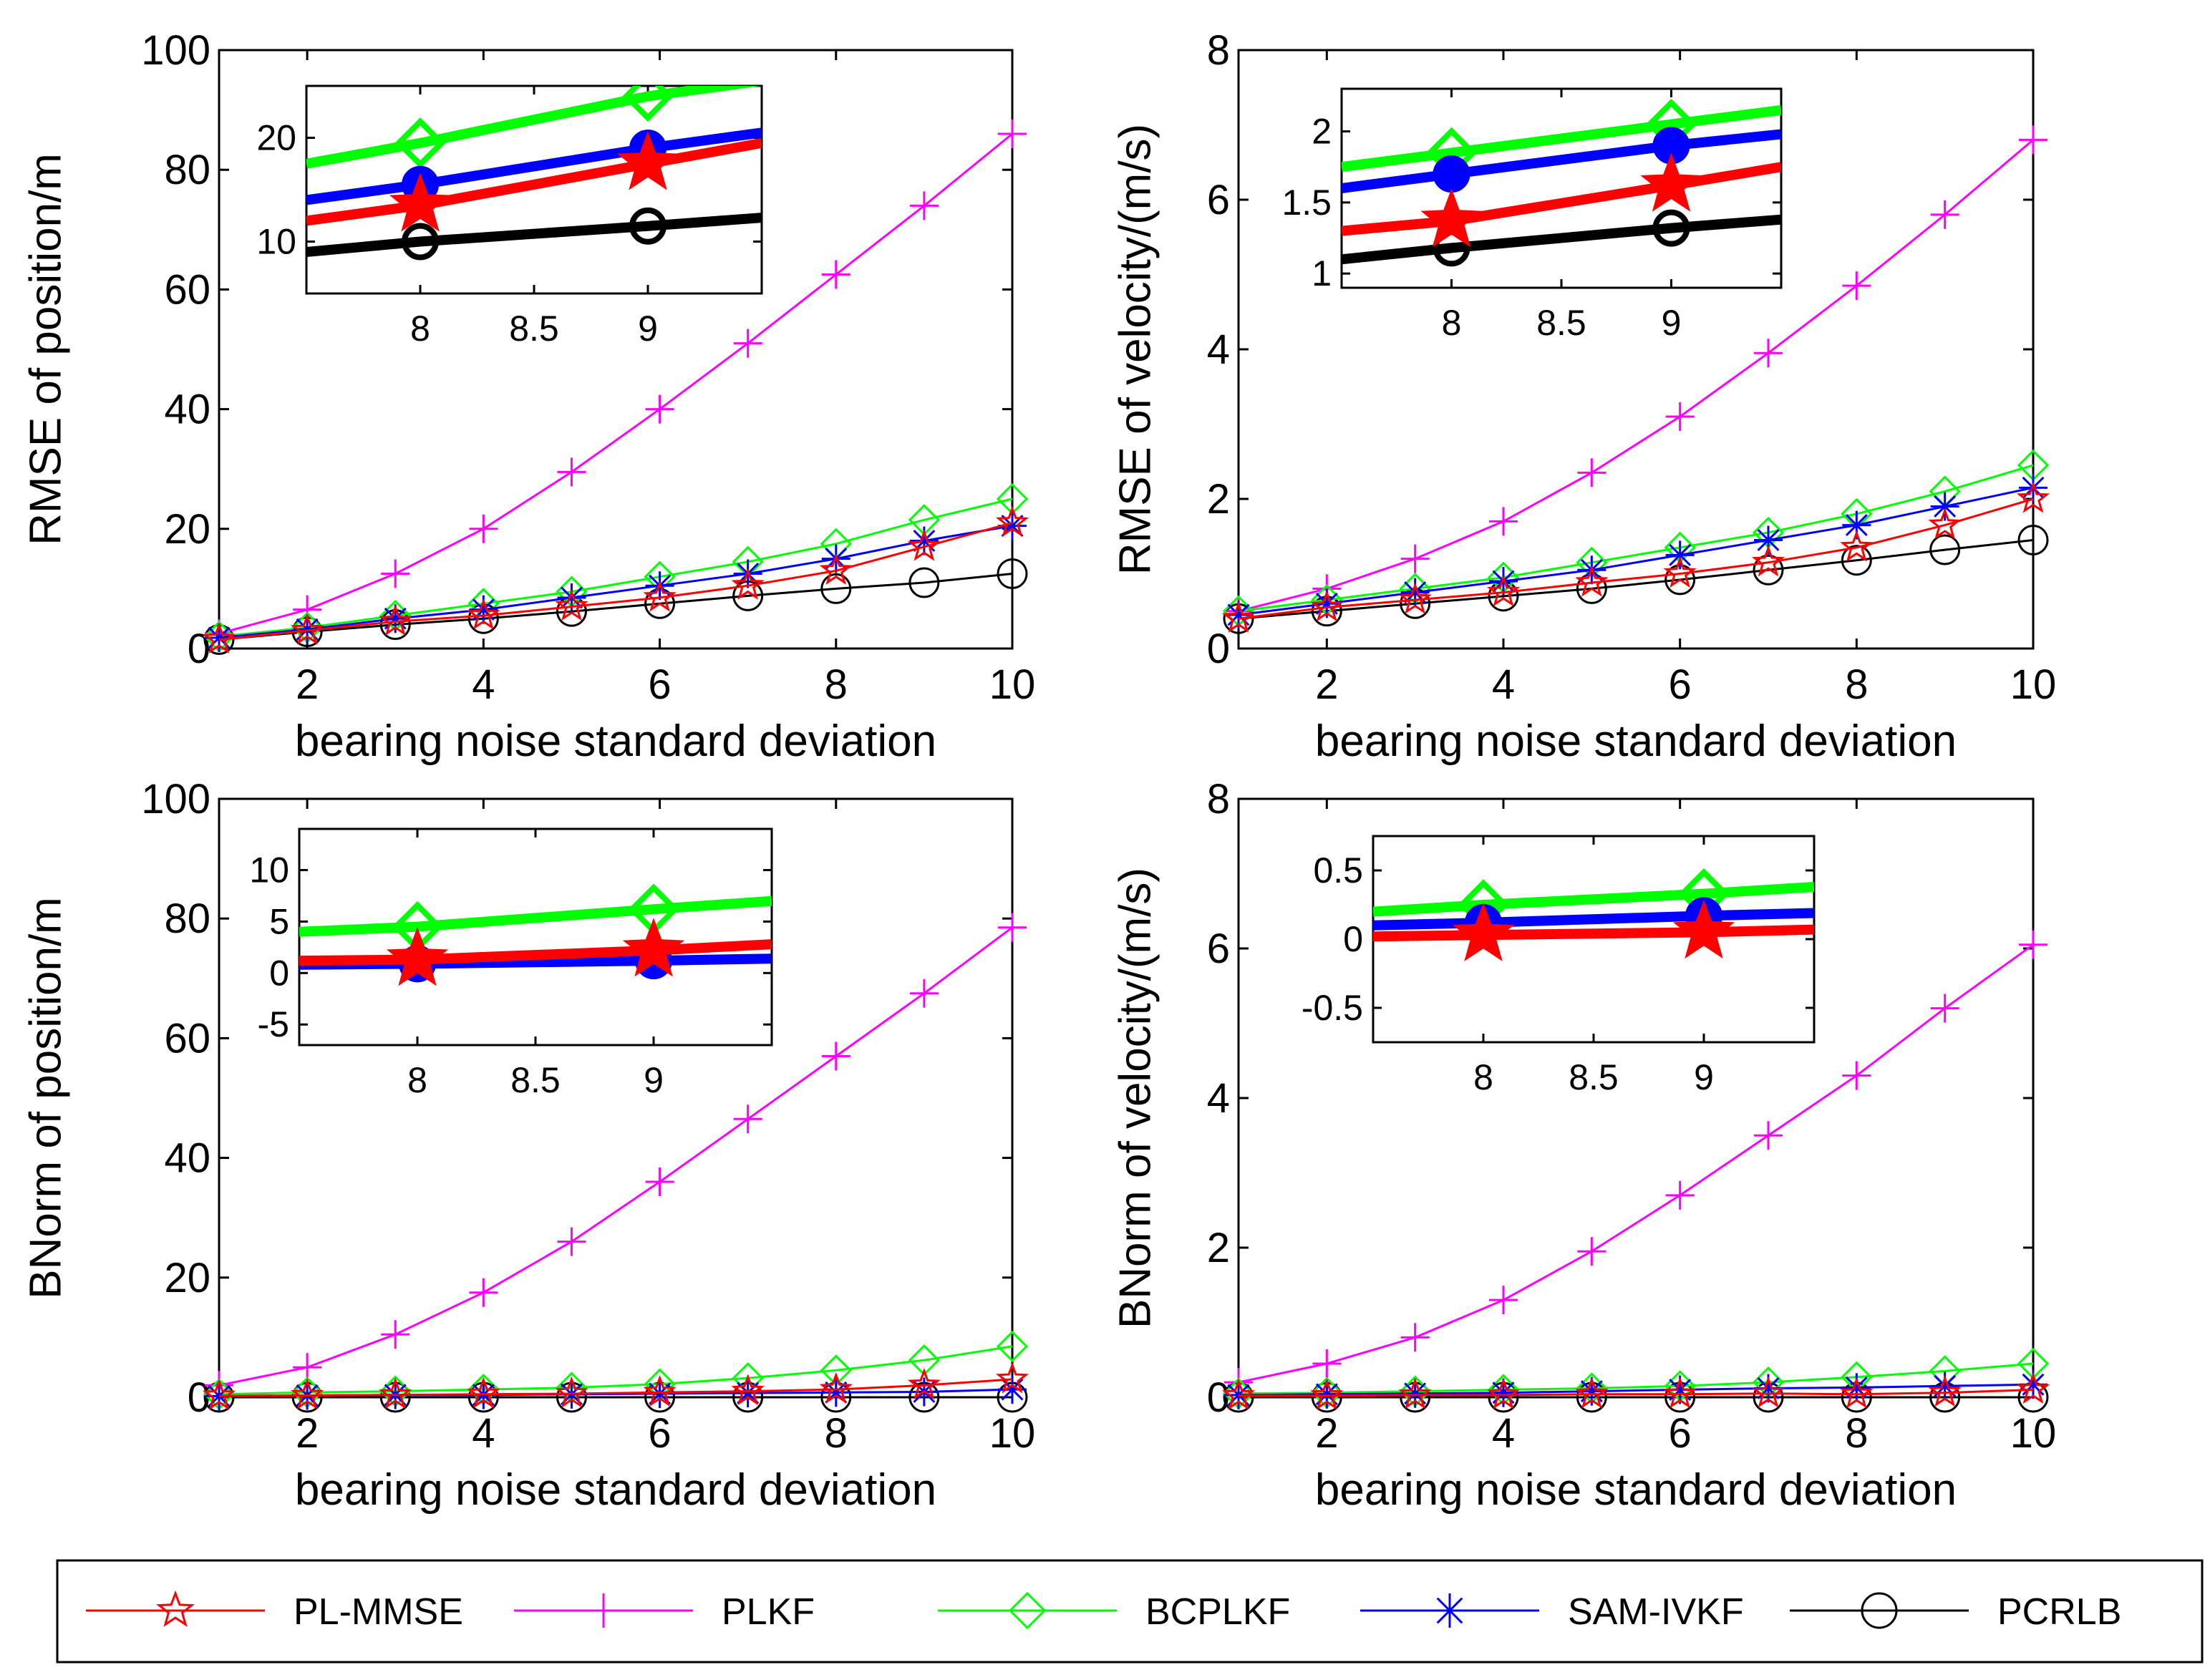 The height and width of the screenshot is (1680, 2210). I want to click on inset-series-bcplkf, so click(534, 127).